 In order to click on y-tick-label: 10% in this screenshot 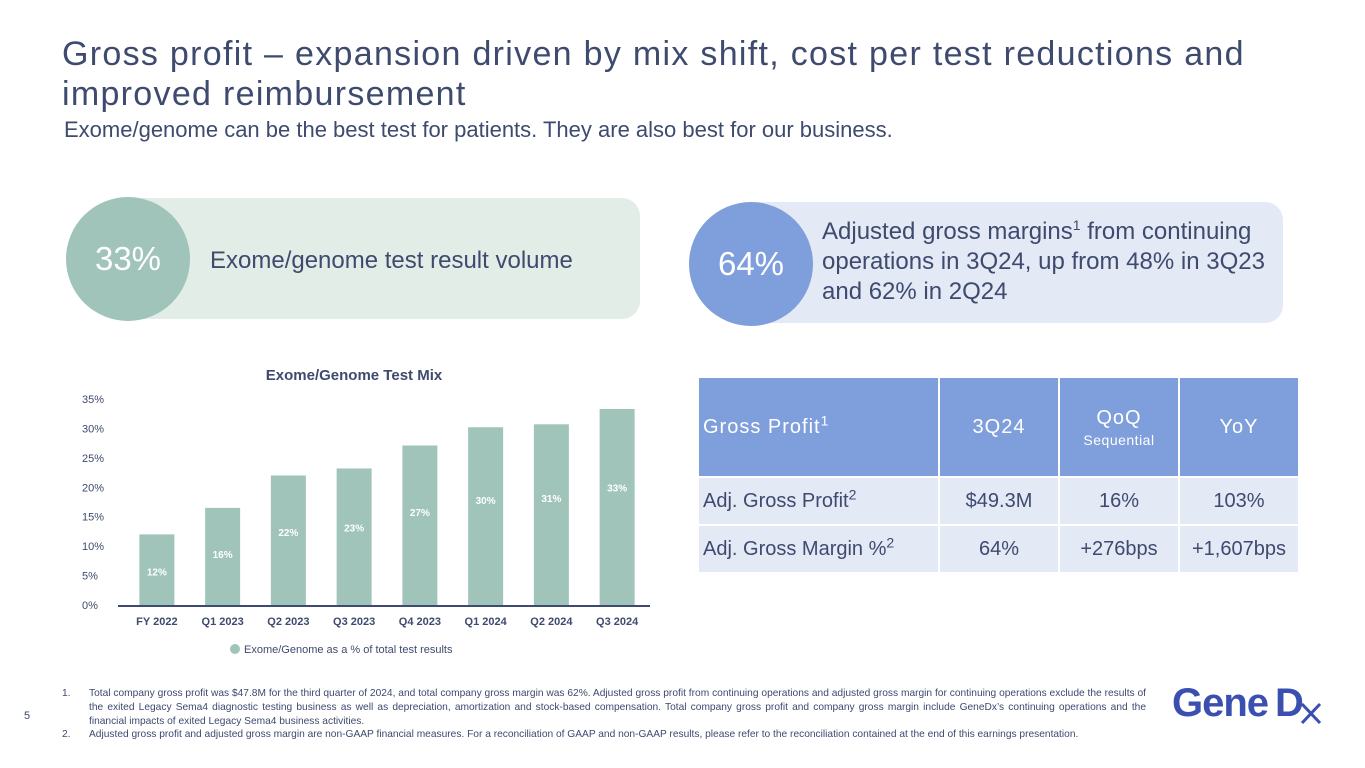, I will do `click(93, 547)`.